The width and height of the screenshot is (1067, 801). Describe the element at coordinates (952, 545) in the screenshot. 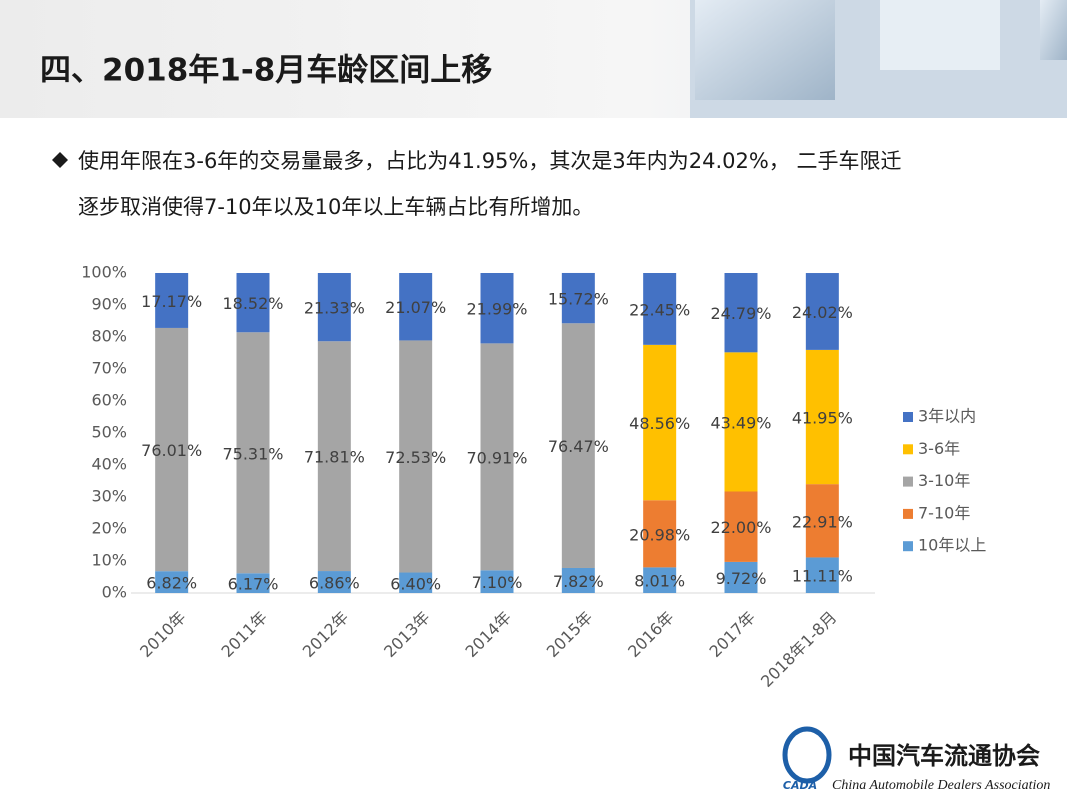

I see `legend-label: 10年以上` at that location.